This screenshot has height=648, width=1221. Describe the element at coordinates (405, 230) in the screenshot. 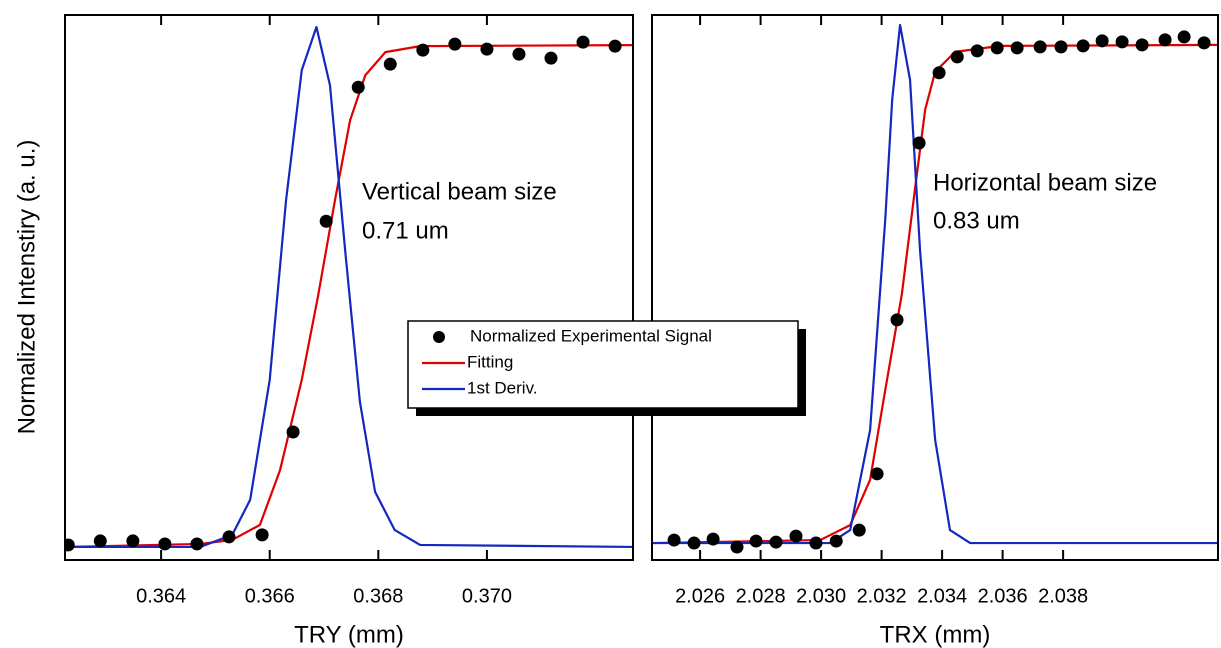

I see `annotation: 0.71 um` at that location.